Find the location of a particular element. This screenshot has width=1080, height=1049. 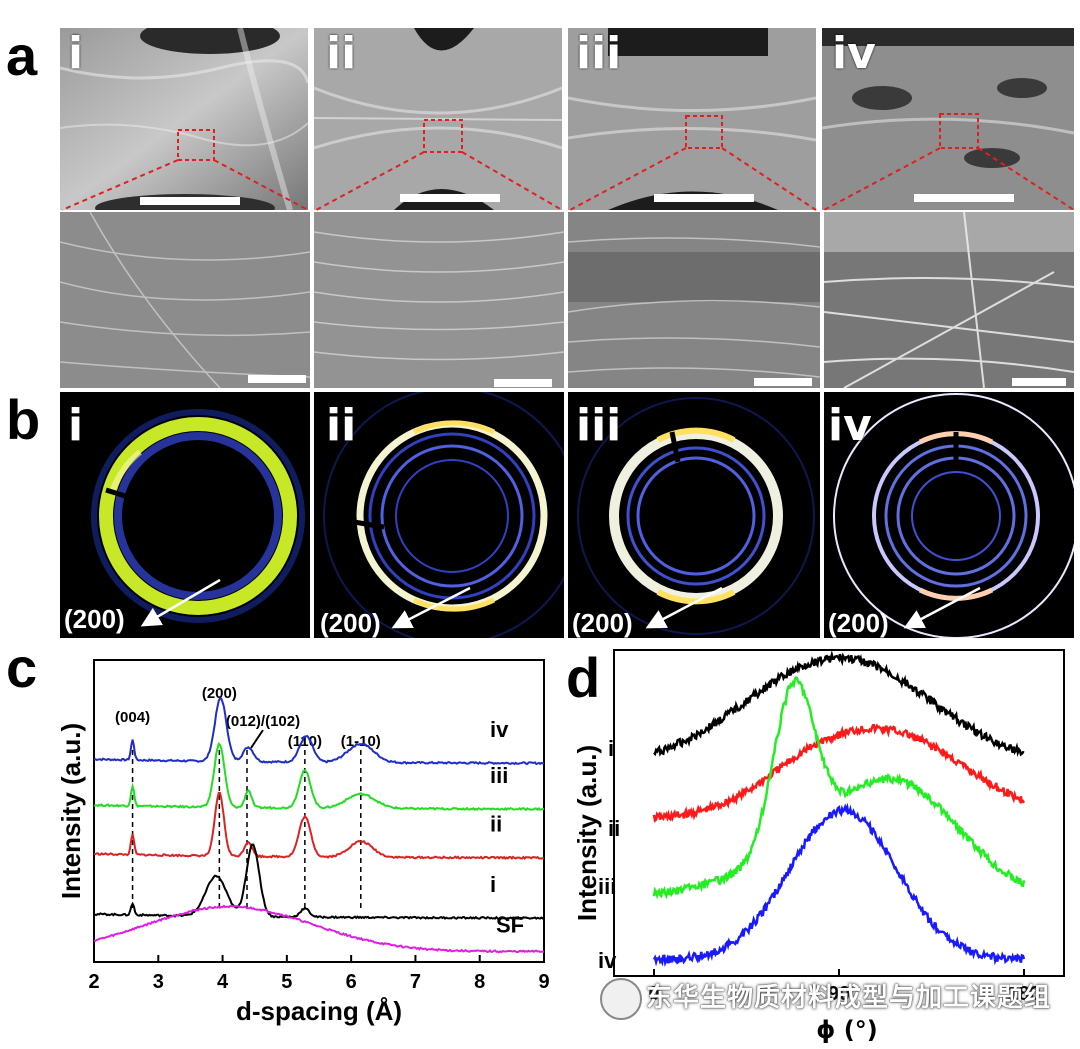

peak-arrows is located at coordinates (560, 603).